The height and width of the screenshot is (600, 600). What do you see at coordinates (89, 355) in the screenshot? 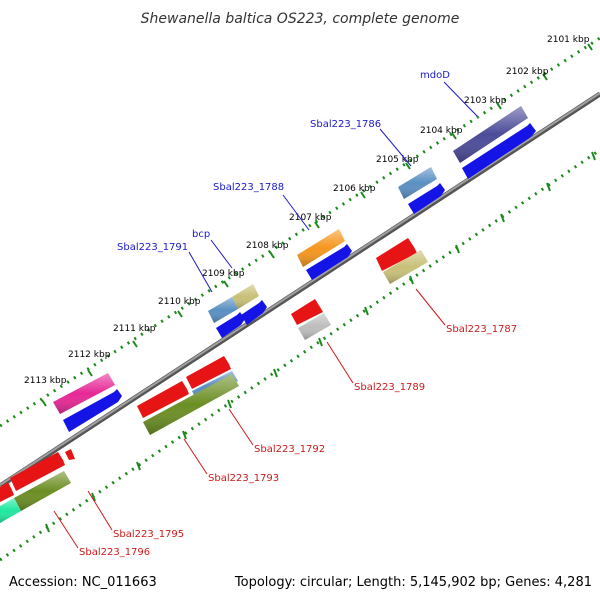
I see `tick-label-2112: 2112 kbp` at bounding box center [89, 355].